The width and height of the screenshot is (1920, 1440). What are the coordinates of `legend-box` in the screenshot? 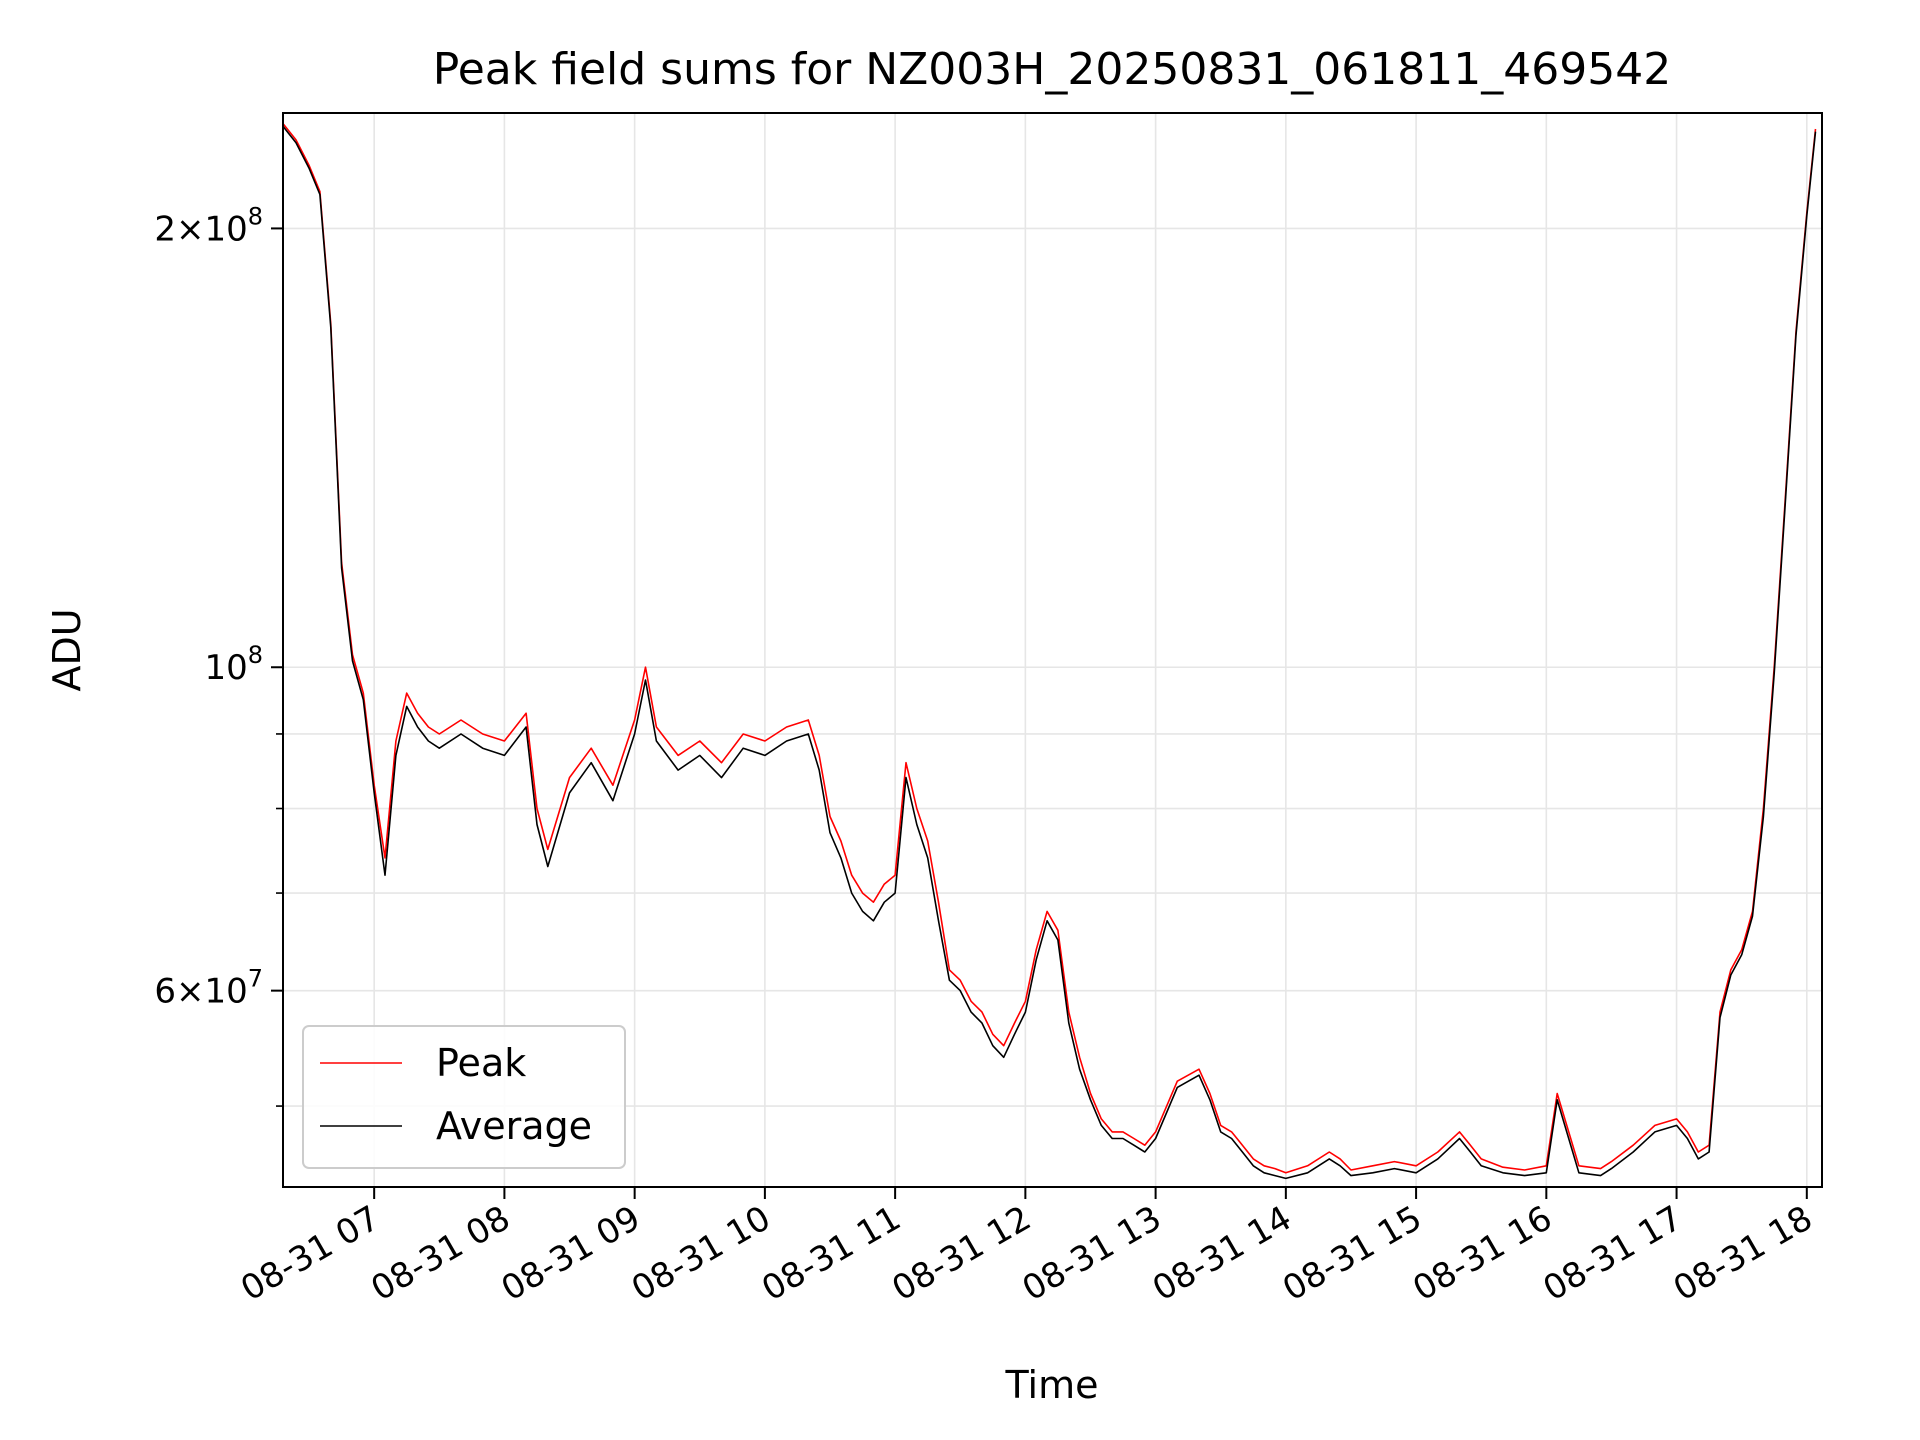 It's located at (464, 1097).